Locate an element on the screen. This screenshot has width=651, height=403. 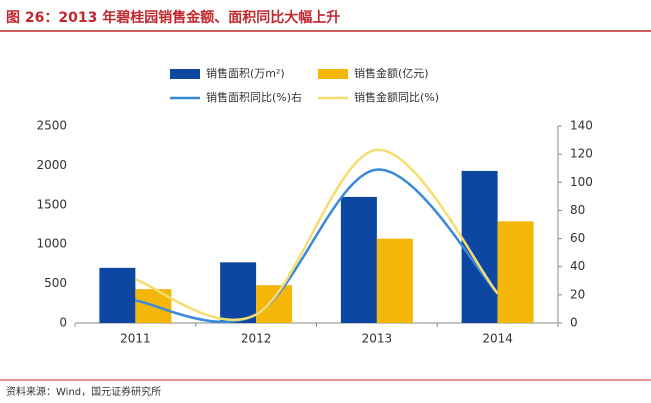
y2-tick-label: 0 is located at coordinates (574, 323).